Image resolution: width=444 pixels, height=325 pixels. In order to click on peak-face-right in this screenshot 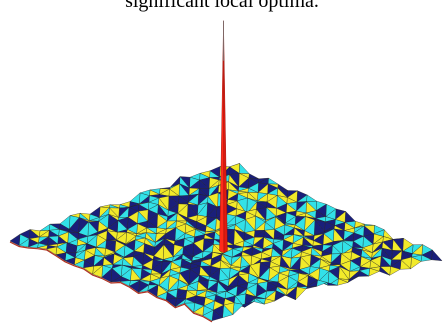, I will do `click(225, 137)`.